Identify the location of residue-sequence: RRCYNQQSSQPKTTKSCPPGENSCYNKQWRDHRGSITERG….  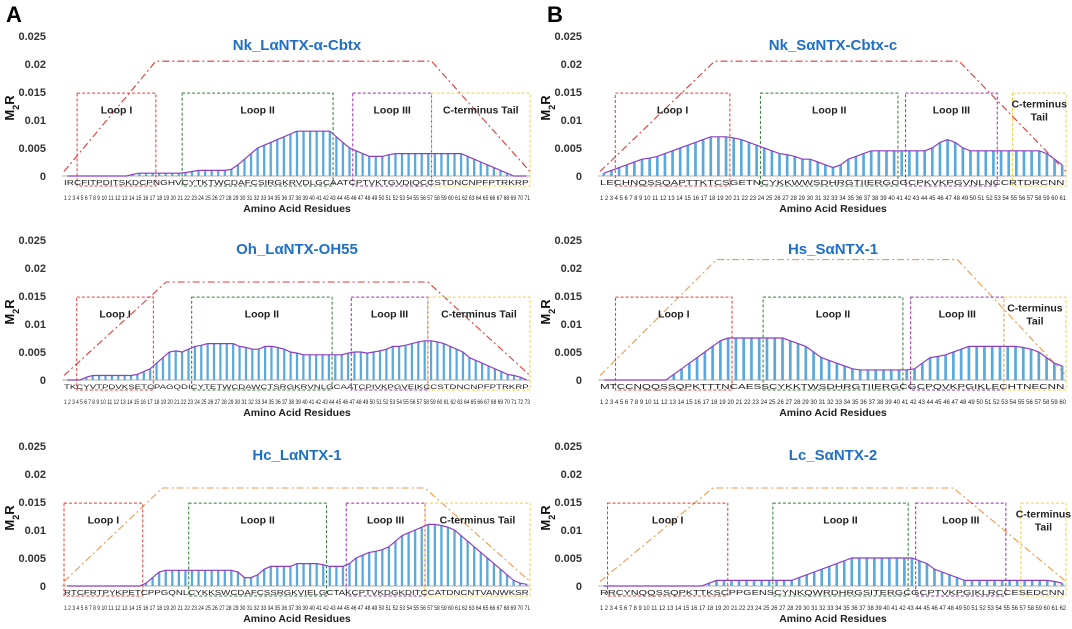
(832, 593).